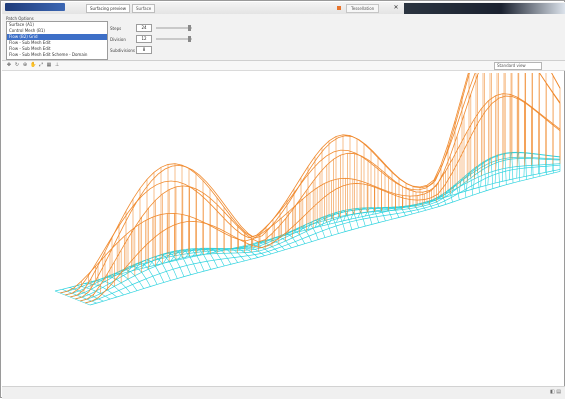  I want to click on division-row: Division 12, so click(151, 39).